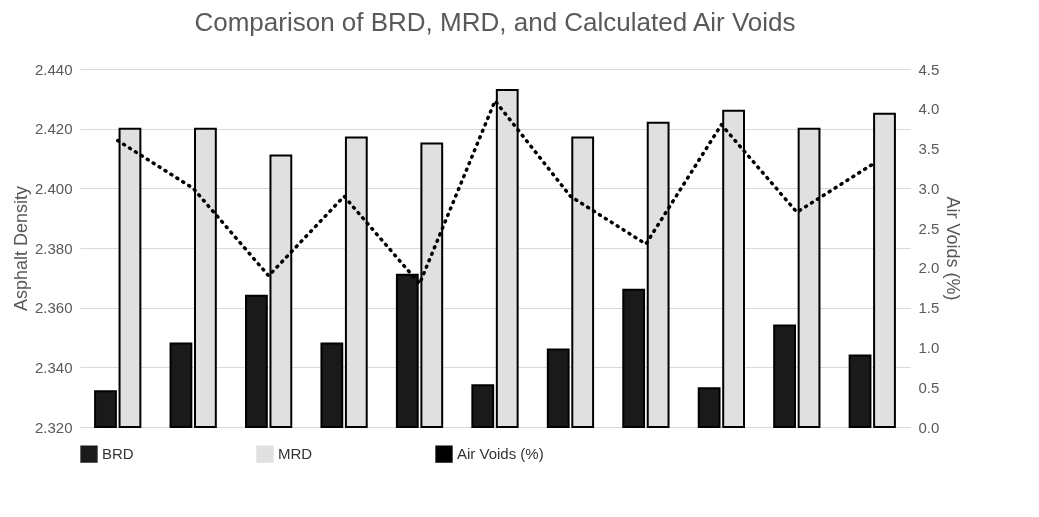 Image resolution: width=1039 pixels, height=517 pixels. I want to click on y-tick-label: 2.380, so click(53, 248).